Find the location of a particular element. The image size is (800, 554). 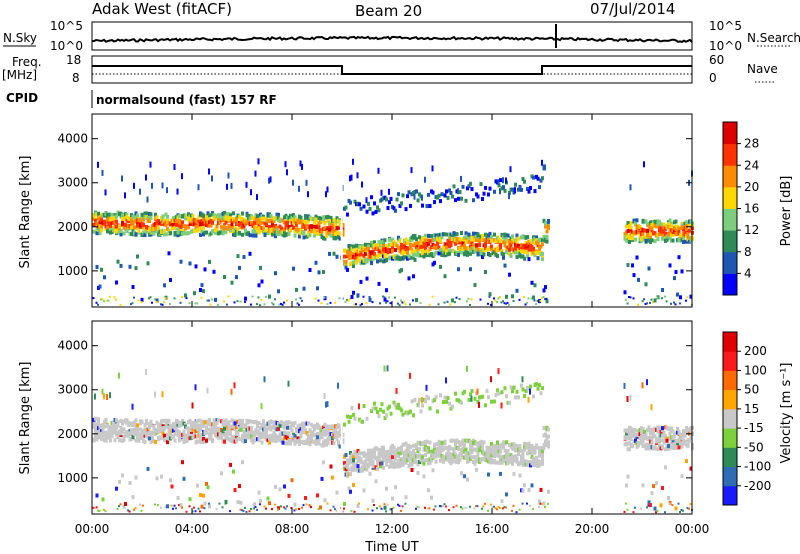

freq-frame is located at coordinates (392, 69).